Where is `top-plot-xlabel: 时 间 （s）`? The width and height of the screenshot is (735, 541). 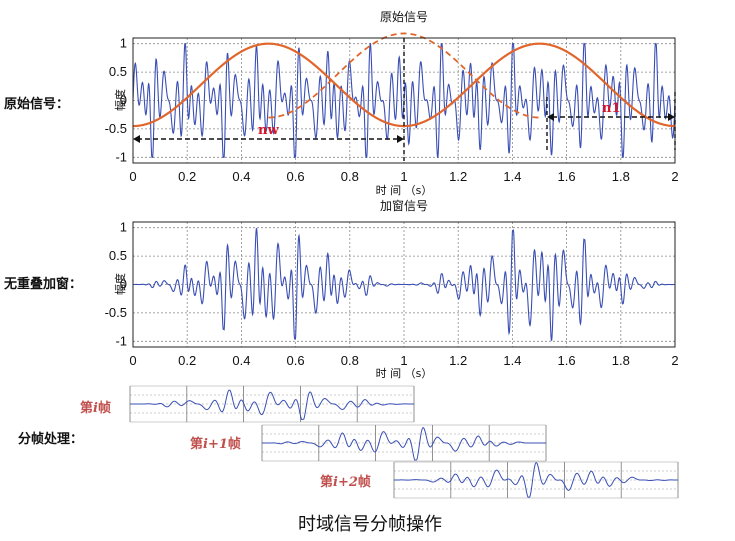 top-plot-xlabel: 时 间 （s） is located at coordinates (404, 190).